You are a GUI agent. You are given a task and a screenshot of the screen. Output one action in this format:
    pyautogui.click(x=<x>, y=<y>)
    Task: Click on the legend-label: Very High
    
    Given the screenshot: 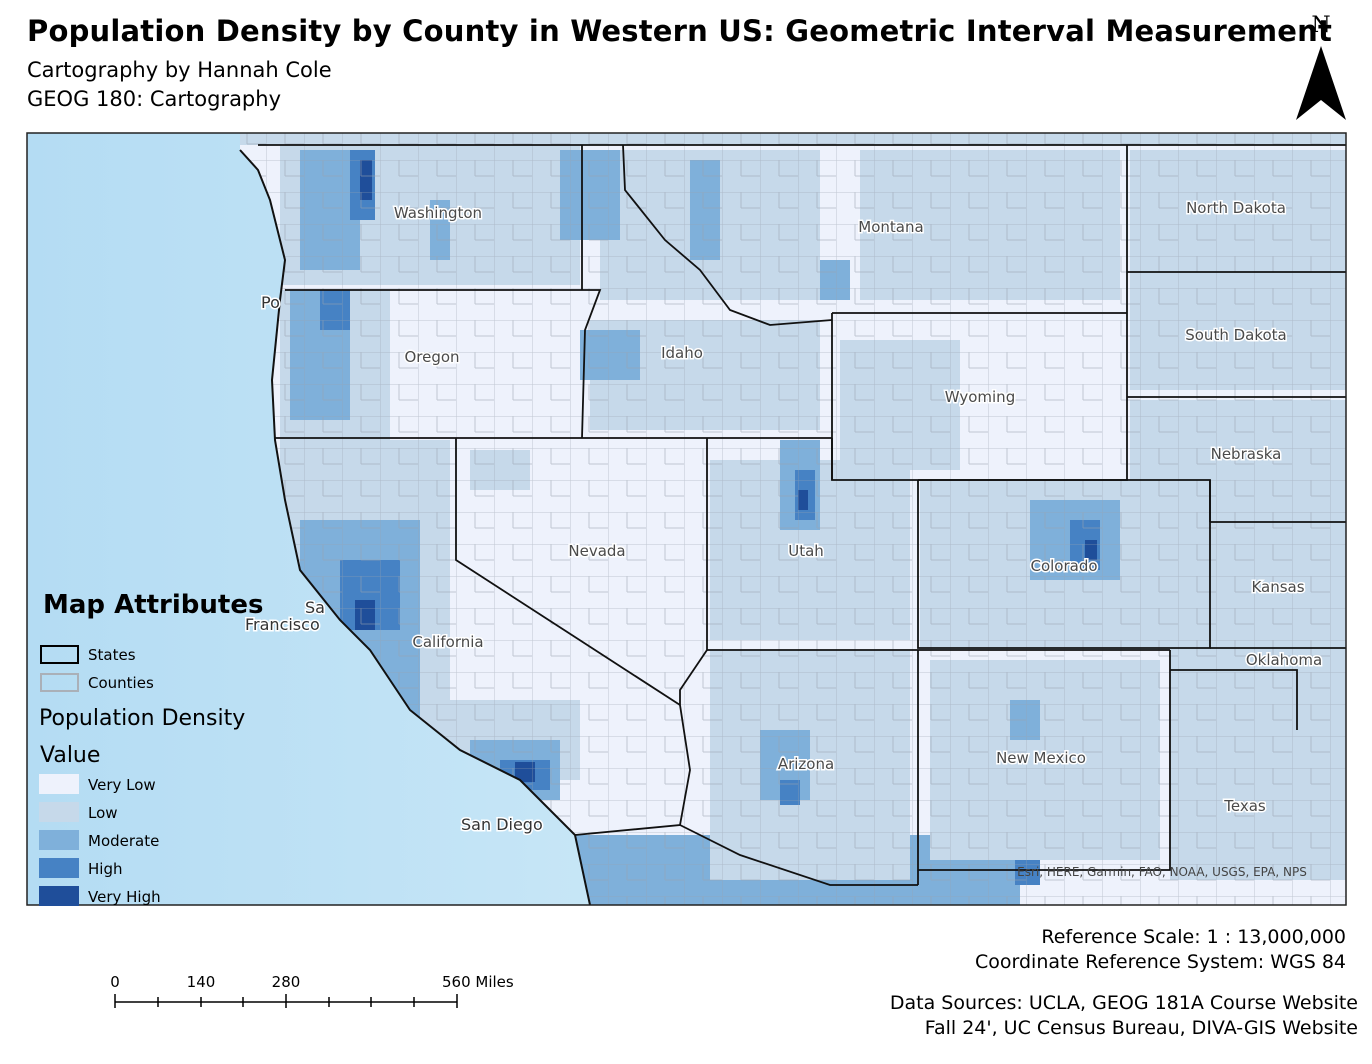 What is the action you would take?
    pyautogui.click(x=124, y=897)
    